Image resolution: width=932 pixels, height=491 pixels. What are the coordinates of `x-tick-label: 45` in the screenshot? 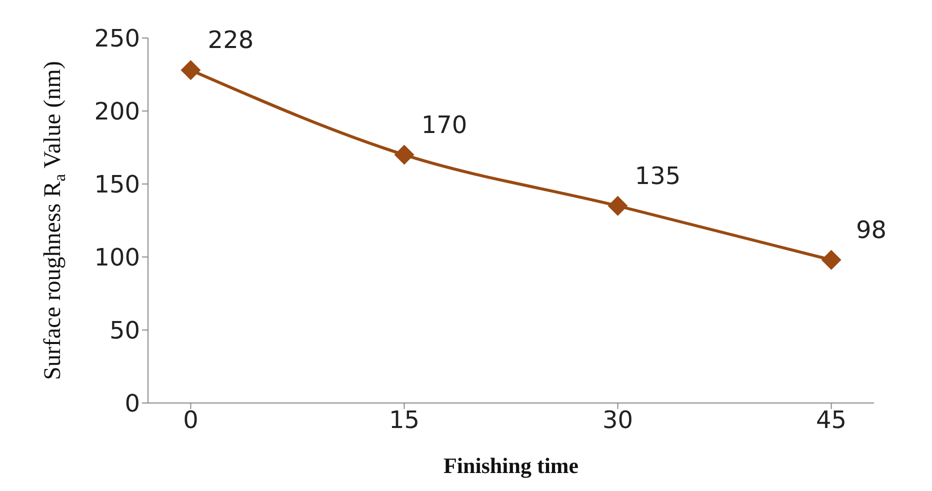 It's located at (831, 420).